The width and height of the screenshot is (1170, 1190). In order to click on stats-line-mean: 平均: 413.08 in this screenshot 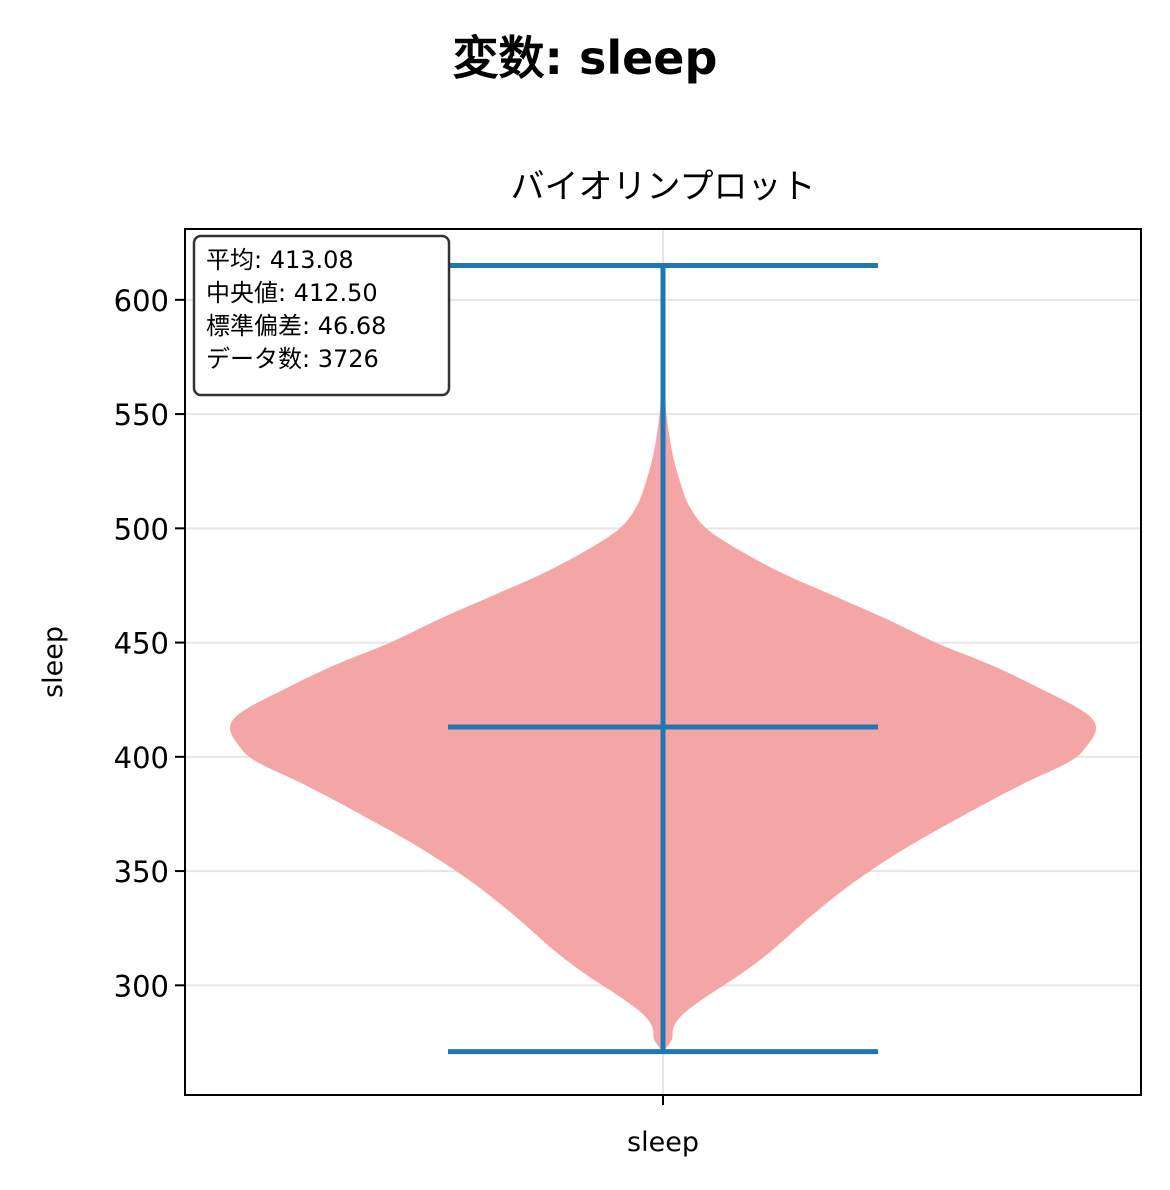, I will do `click(280, 260)`.